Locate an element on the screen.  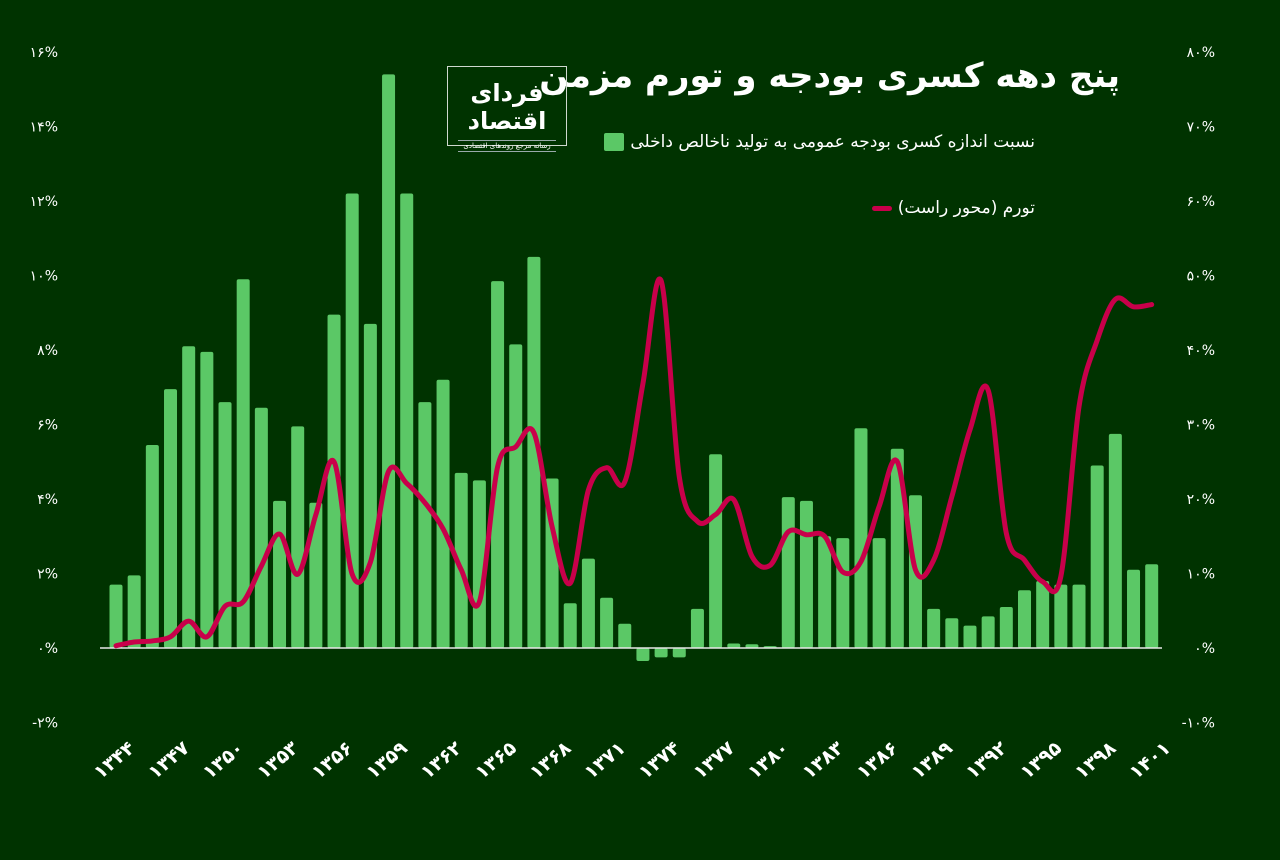
left-tick-label: ۴% is located at coordinates (47, 500).